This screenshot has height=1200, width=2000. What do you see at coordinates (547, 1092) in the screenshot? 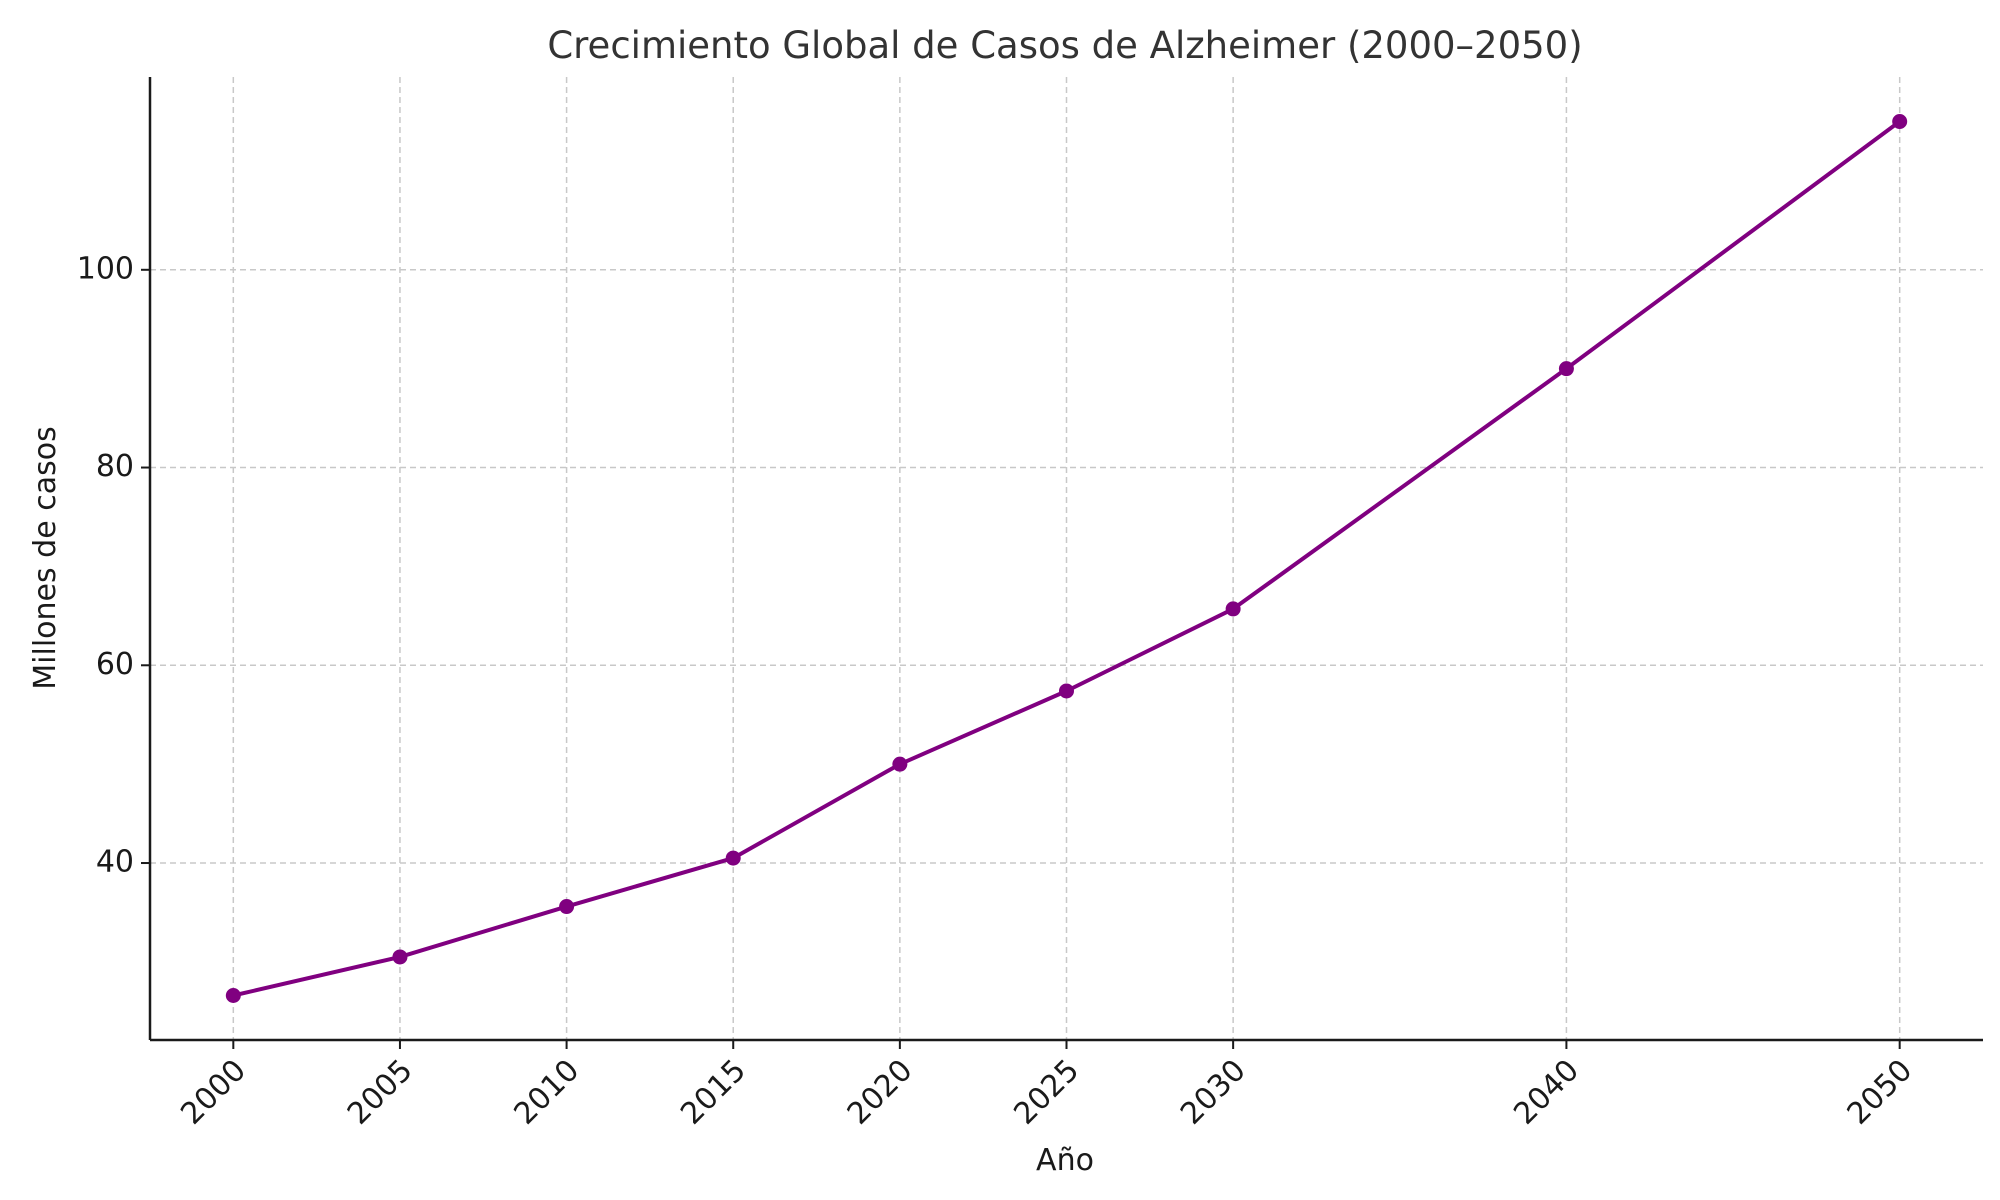
I see `x-tick-label: 2010` at bounding box center [547, 1092].